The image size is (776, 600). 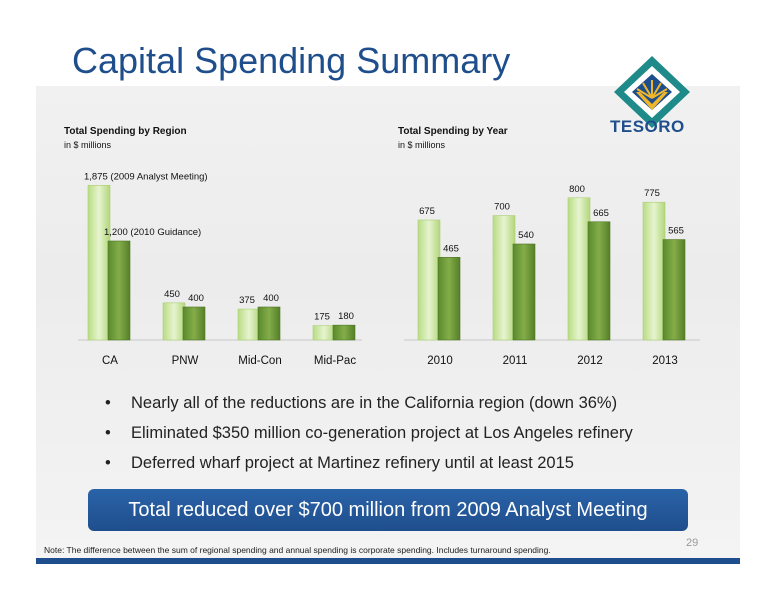 What do you see at coordinates (291, 60) in the screenshot?
I see `page-title: Capital Spending Summary` at bounding box center [291, 60].